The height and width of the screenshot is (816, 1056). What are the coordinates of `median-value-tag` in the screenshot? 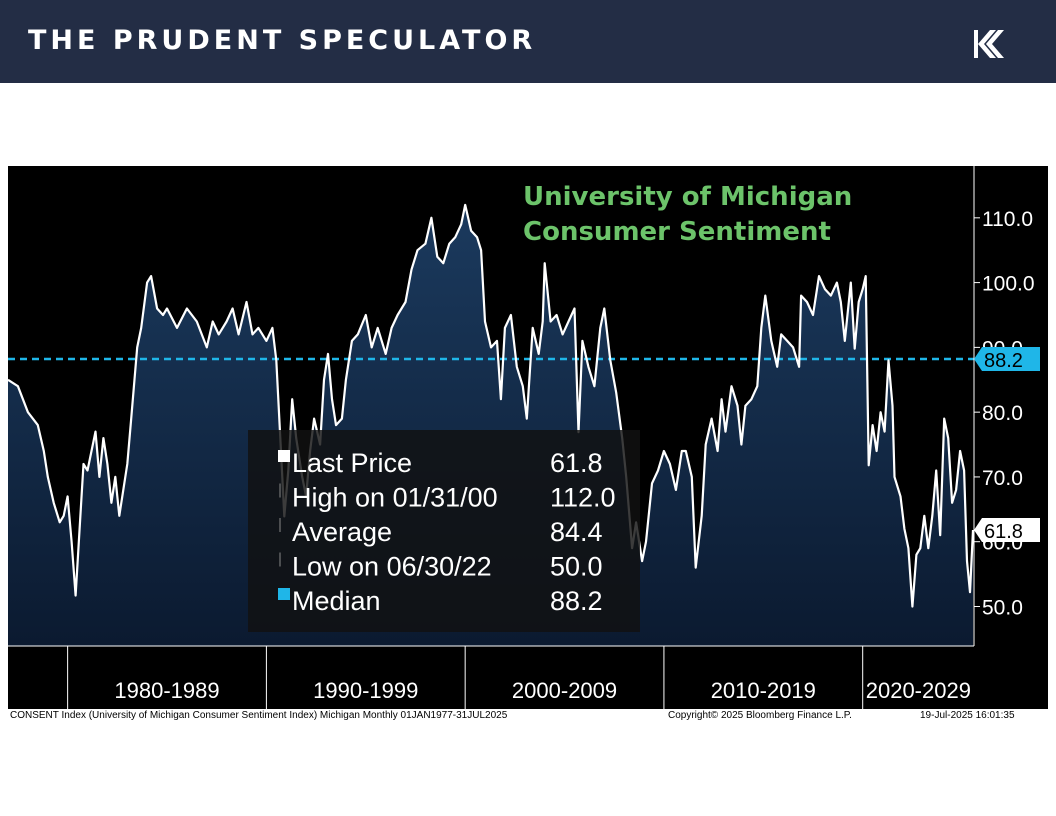 It's located at (1007, 359).